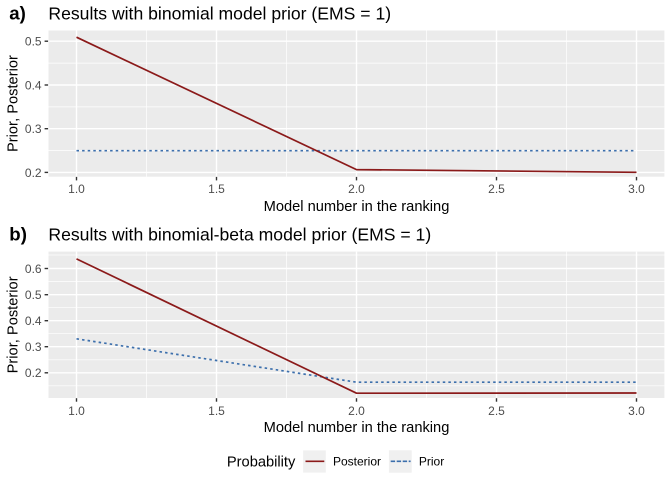  Describe the element at coordinates (18, 233) in the screenshot. I see `svg-text: b)` at that location.